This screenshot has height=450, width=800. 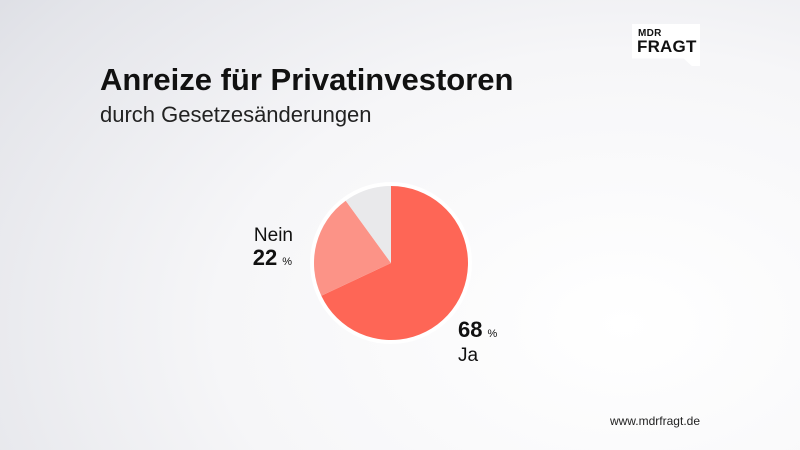 What do you see at coordinates (236, 114) in the screenshot?
I see `chart-subtitle: durch Gesetzesänderungen` at bounding box center [236, 114].